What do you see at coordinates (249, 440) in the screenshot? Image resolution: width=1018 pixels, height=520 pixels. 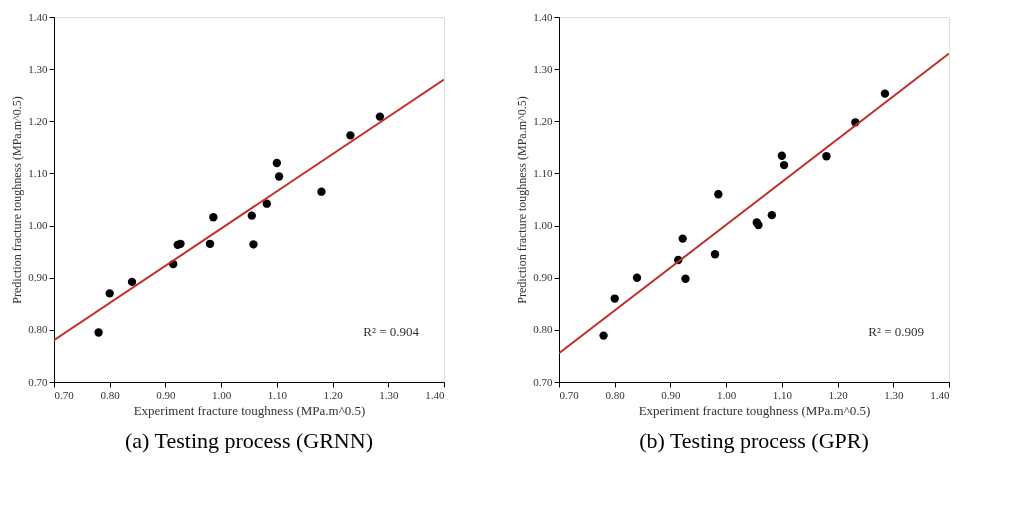 I see `text: (a) Testing process (GRNN)` at bounding box center [249, 440].